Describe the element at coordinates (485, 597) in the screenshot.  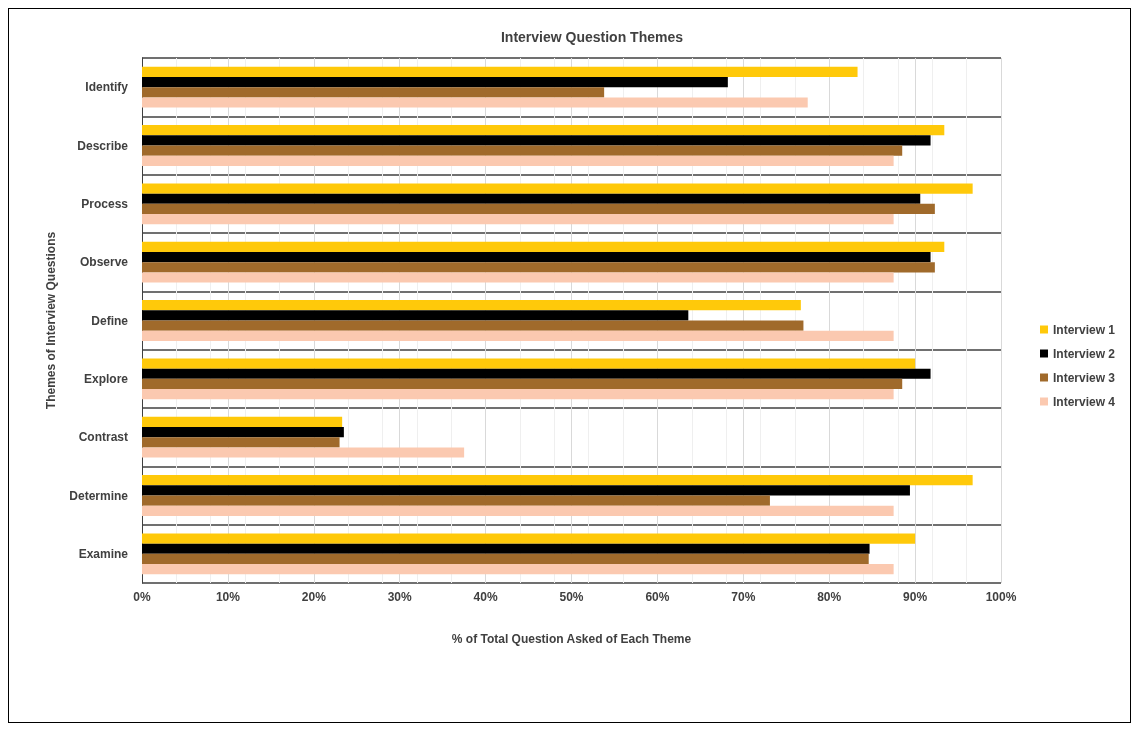
I see `x-tick-label: 40%` at that location.